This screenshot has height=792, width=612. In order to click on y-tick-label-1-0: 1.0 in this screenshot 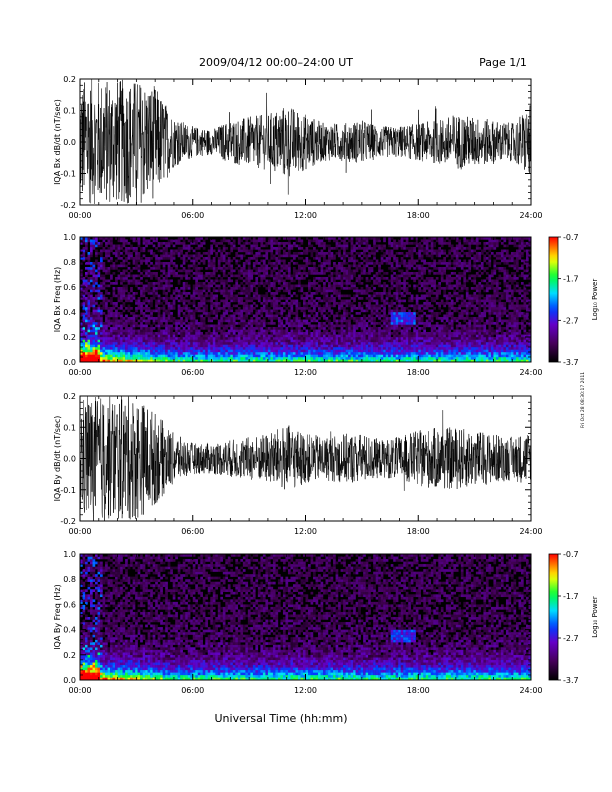, I will do `click(69, 237)`.